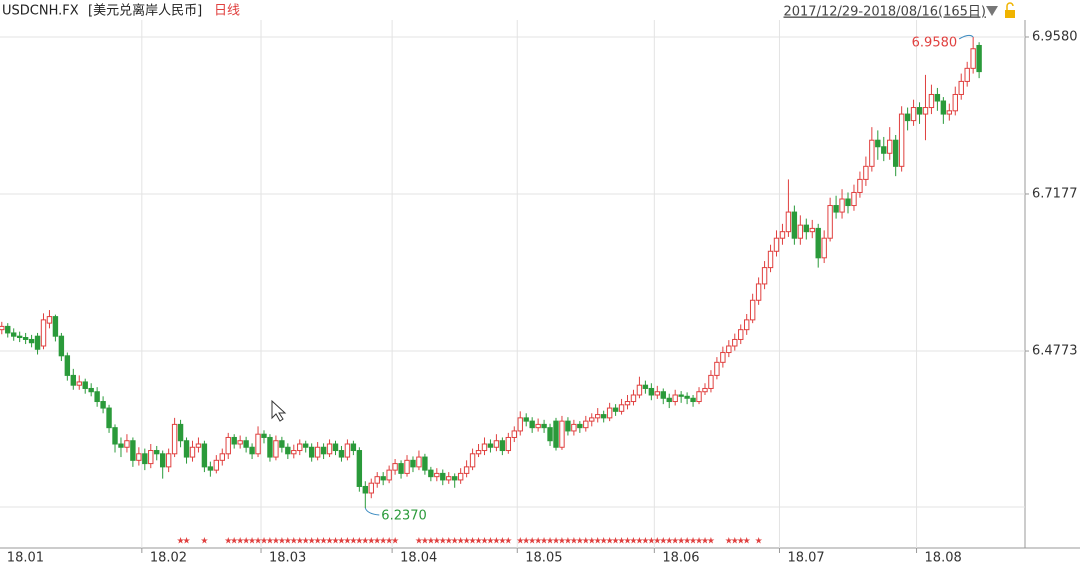 This screenshot has width=1080, height=571. I want to click on max-leader, so click(966, 37).